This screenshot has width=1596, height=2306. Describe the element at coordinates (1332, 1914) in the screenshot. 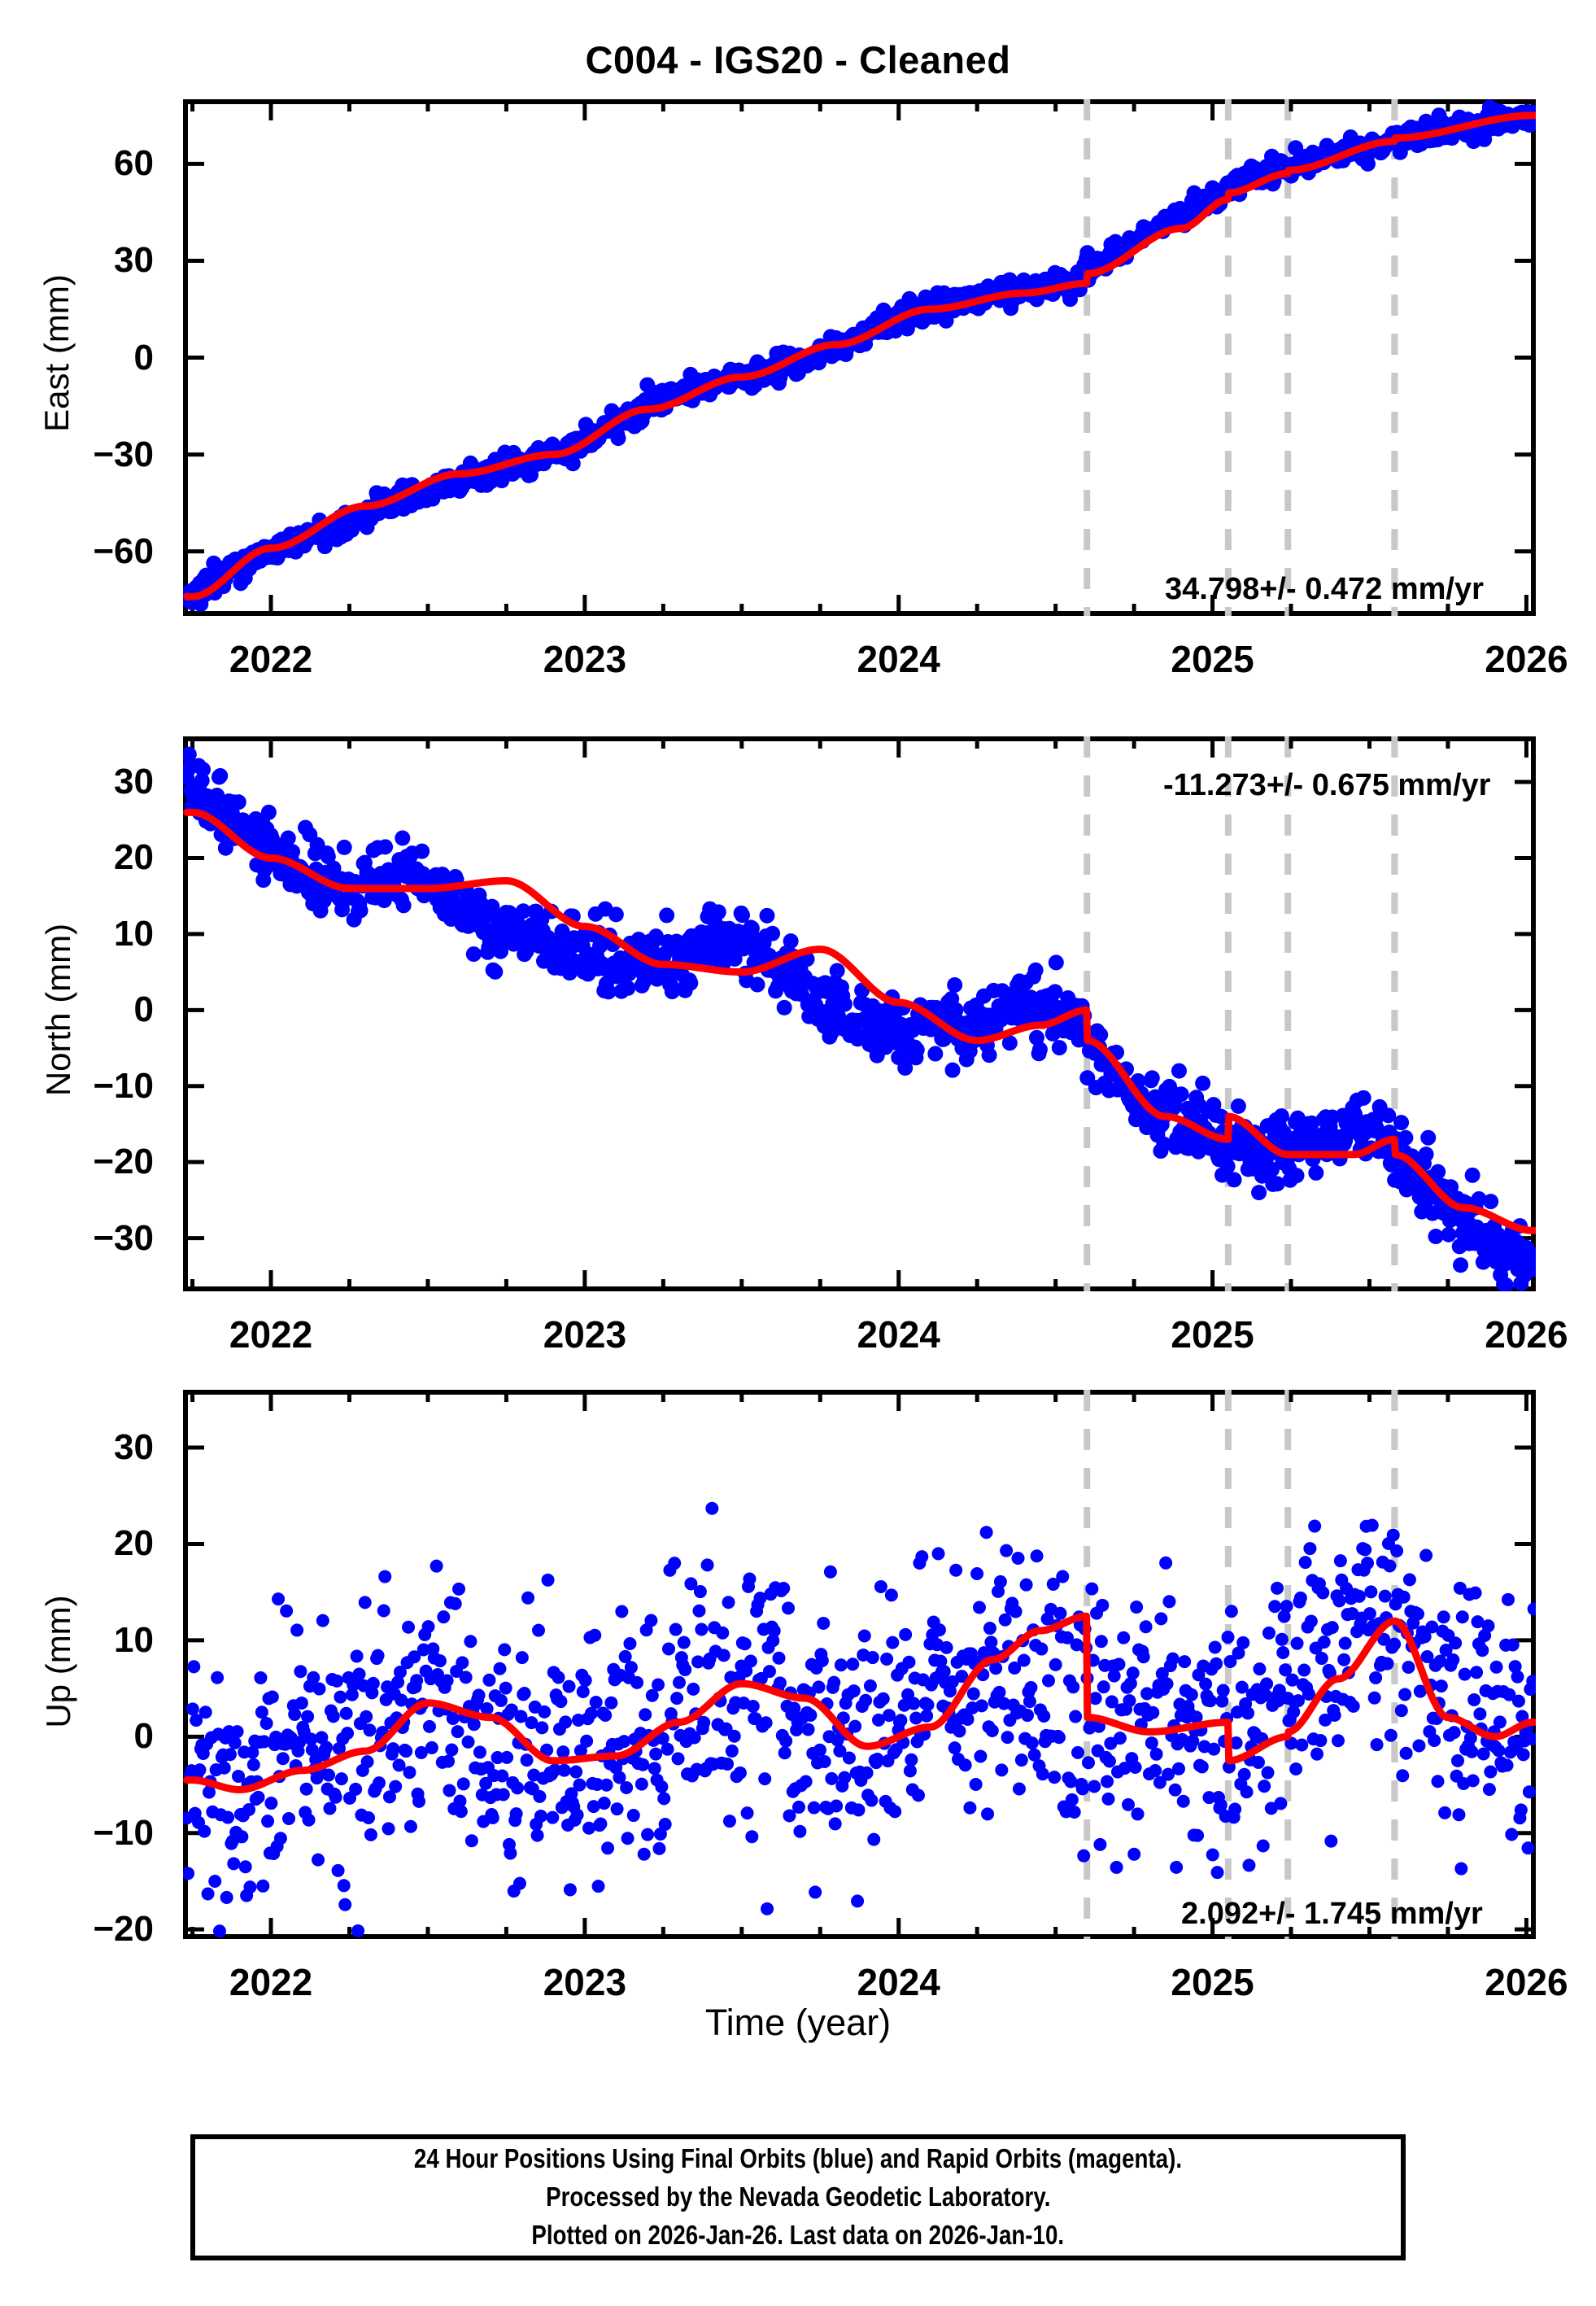

I see `rate-label-up: 2.092+/- 1.745 mm/yr` at that location.